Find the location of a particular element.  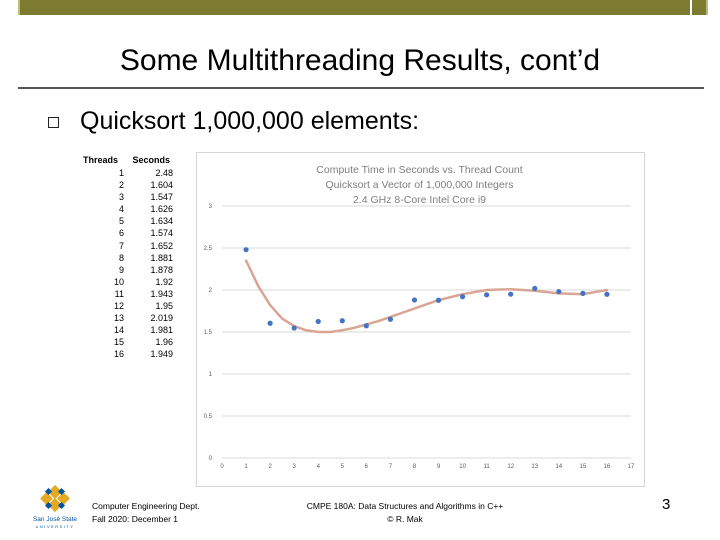

cell-seconds: 1.652 is located at coordinates (161, 245).